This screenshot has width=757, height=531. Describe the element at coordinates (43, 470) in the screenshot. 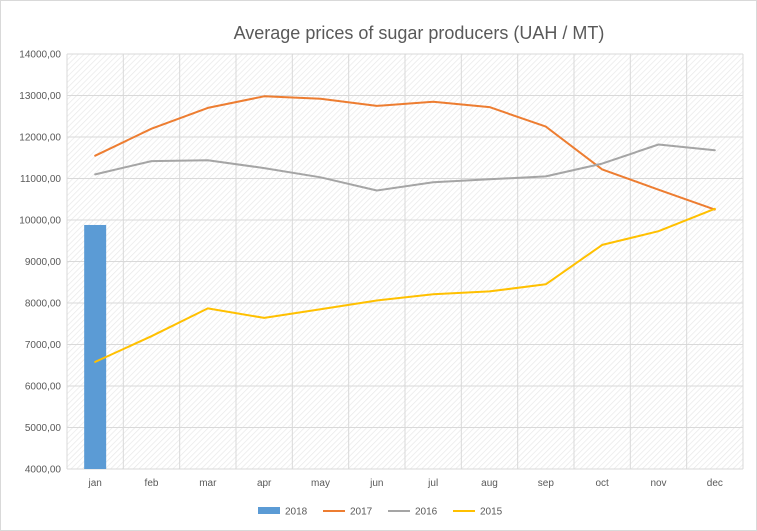

I see `y-tick-label: 4000,00` at that location.